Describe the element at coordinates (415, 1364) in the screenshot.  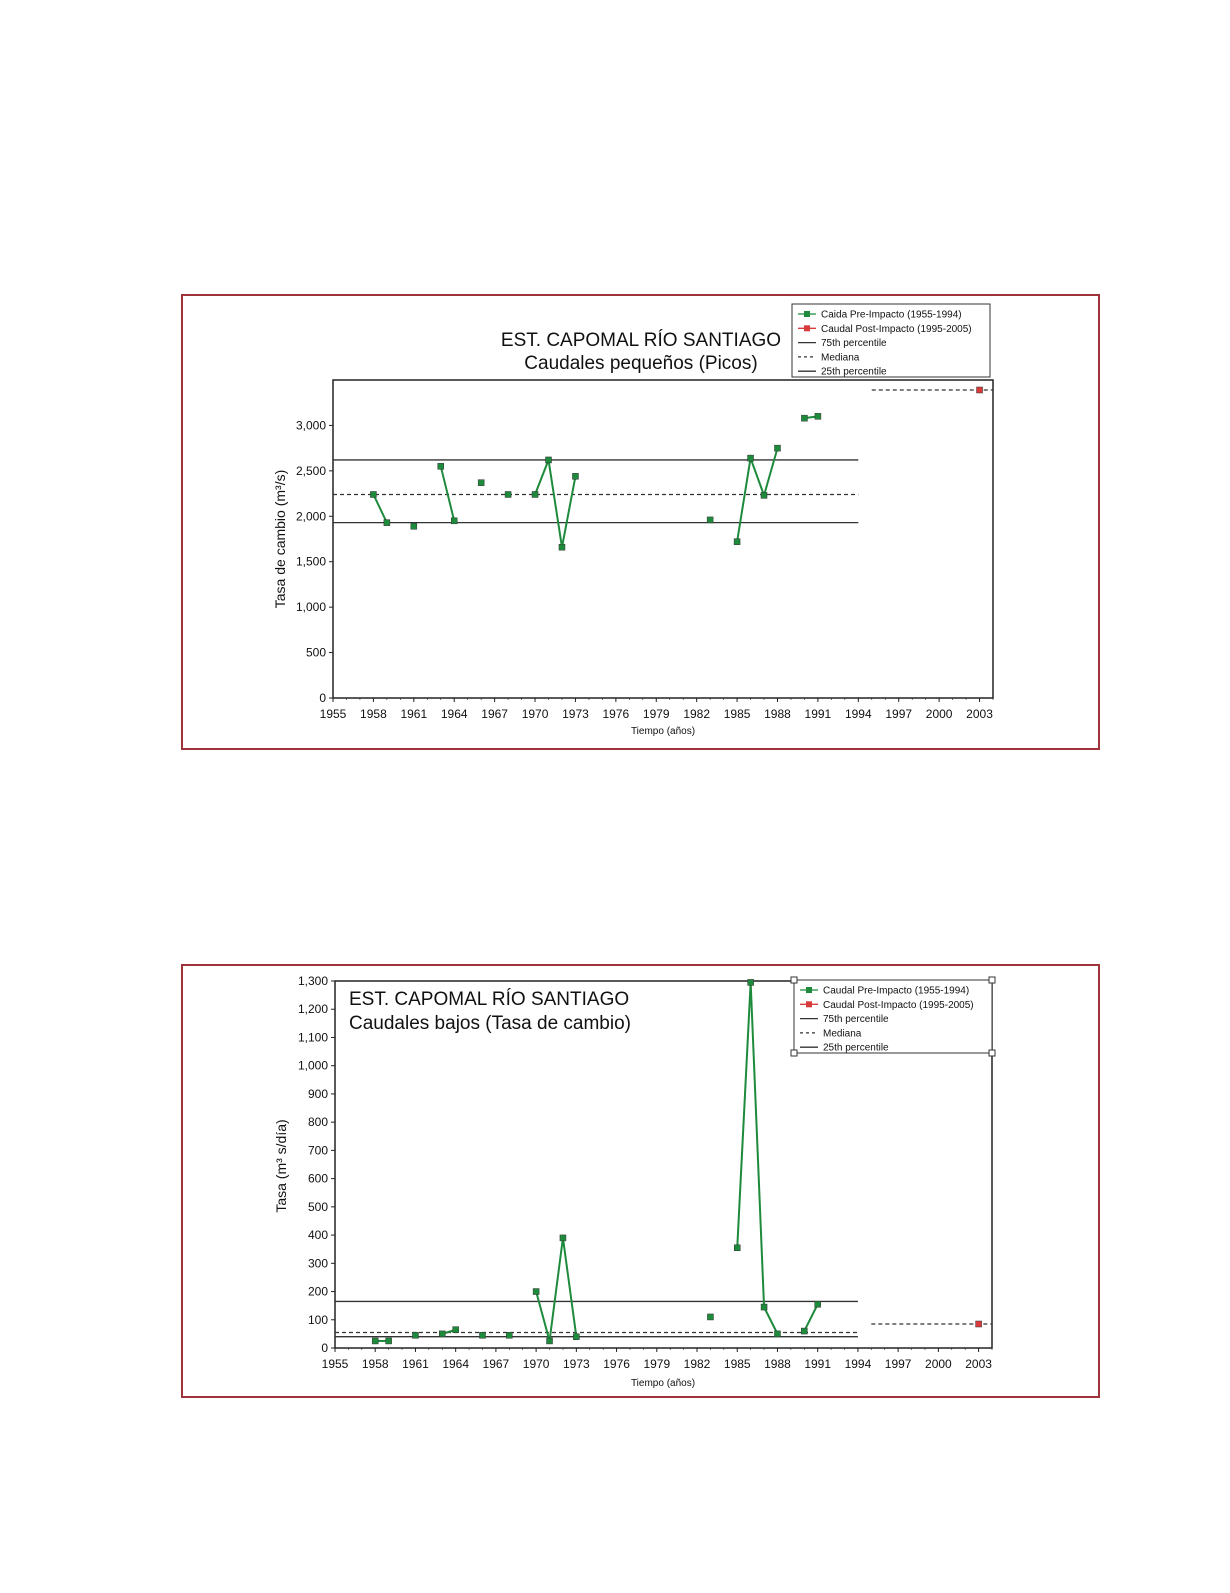
I see `x-tick-label: 1961` at that location.